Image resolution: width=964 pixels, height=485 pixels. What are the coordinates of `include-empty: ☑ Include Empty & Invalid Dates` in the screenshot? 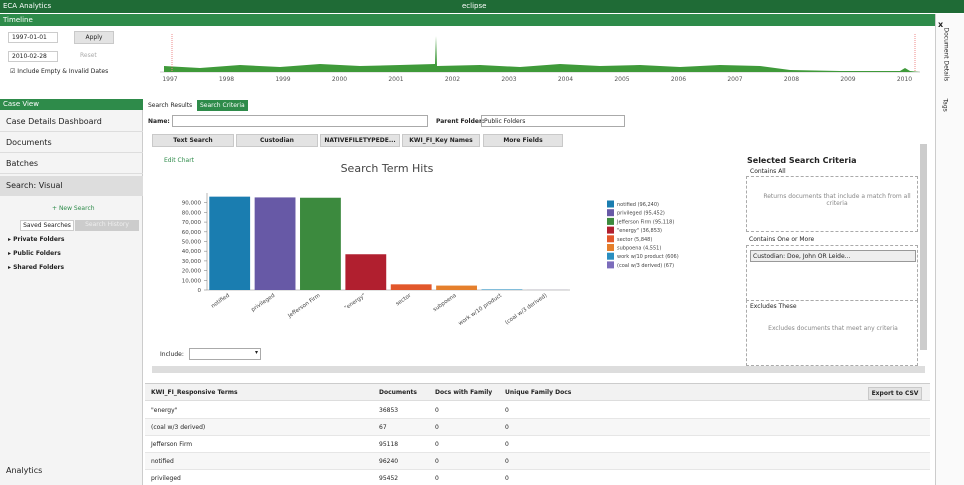 It's located at (59, 71).